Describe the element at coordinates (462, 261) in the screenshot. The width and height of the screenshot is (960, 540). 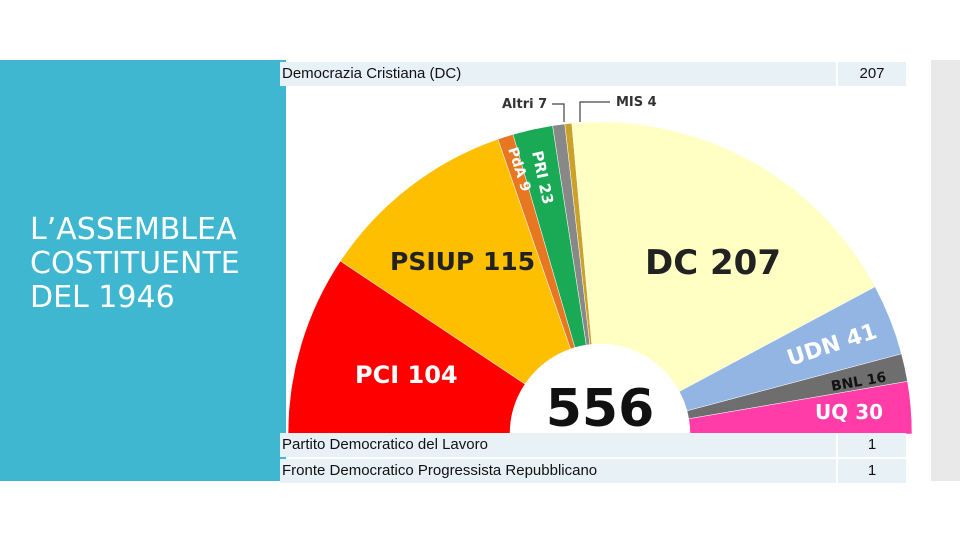
I see `slice-label-psiup: PSIUP 115` at that location.